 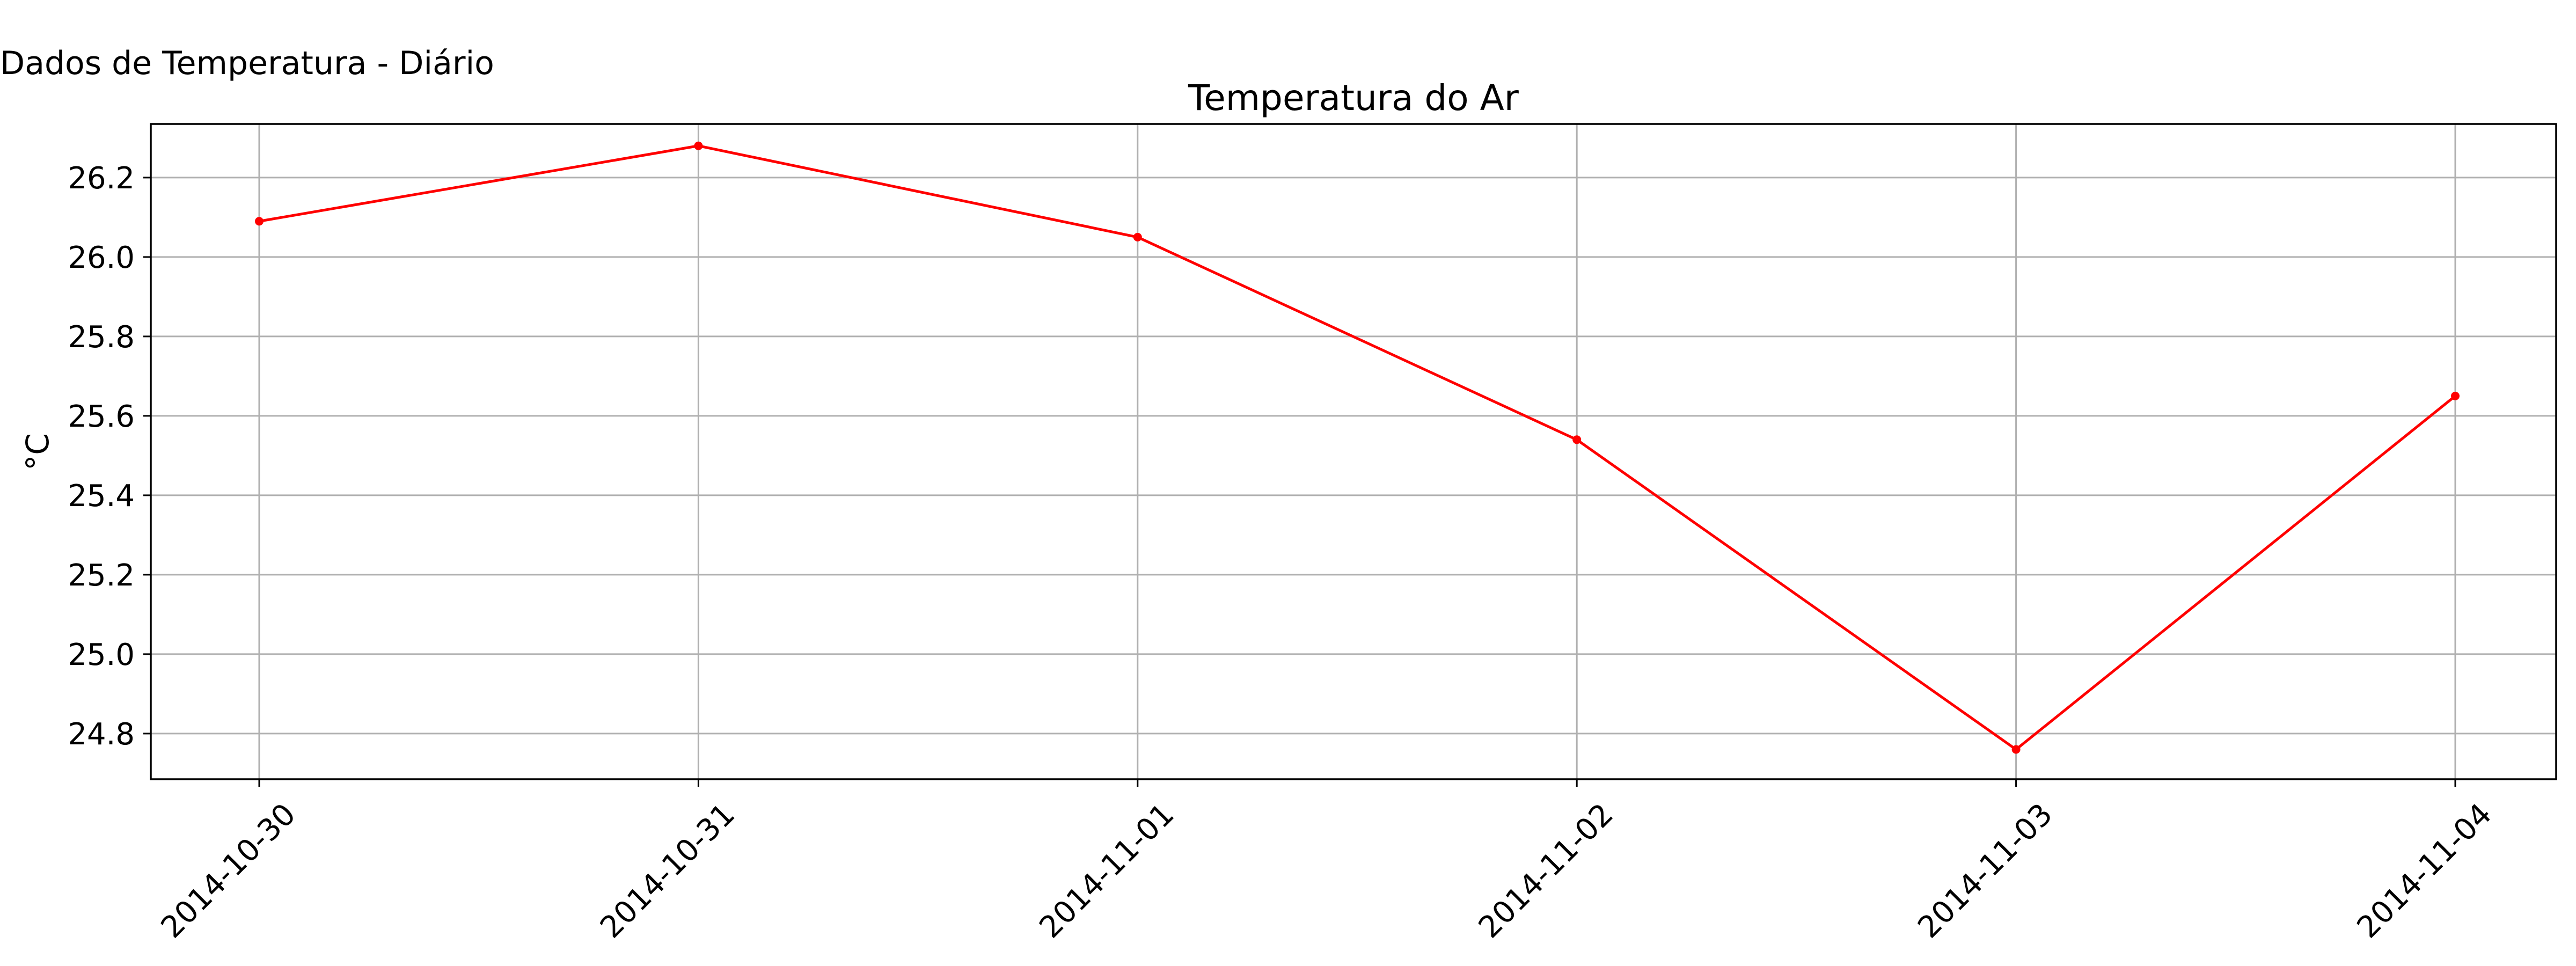 What do you see at coordinates (101, 575) in the screenshot?
I see `y-tick-label: 25.2` at bounding box center [101, 575].